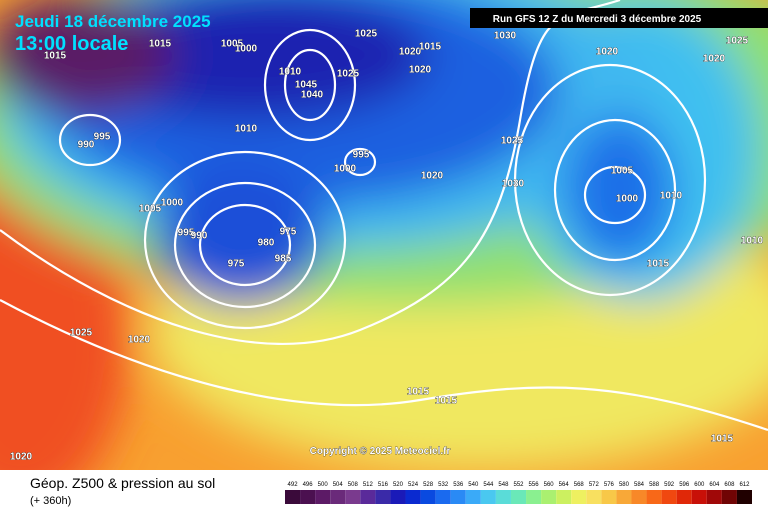 Image resolution: width=768 pixels, height=512 pixels. What do you see at coordinates (443, 485) in the screenshot?
I see `colorbar-label: 532` at bounding box center [443, 485].